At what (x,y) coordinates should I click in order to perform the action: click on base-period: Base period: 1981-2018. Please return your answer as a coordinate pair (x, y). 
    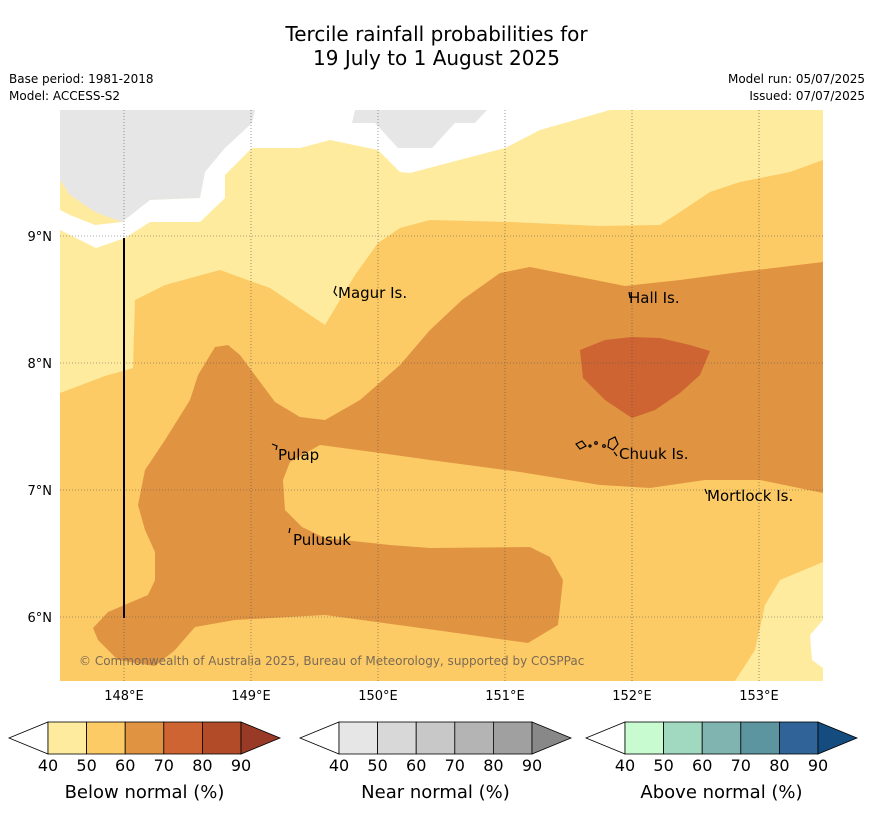
    Looking at the image, I should click on (81, 79).